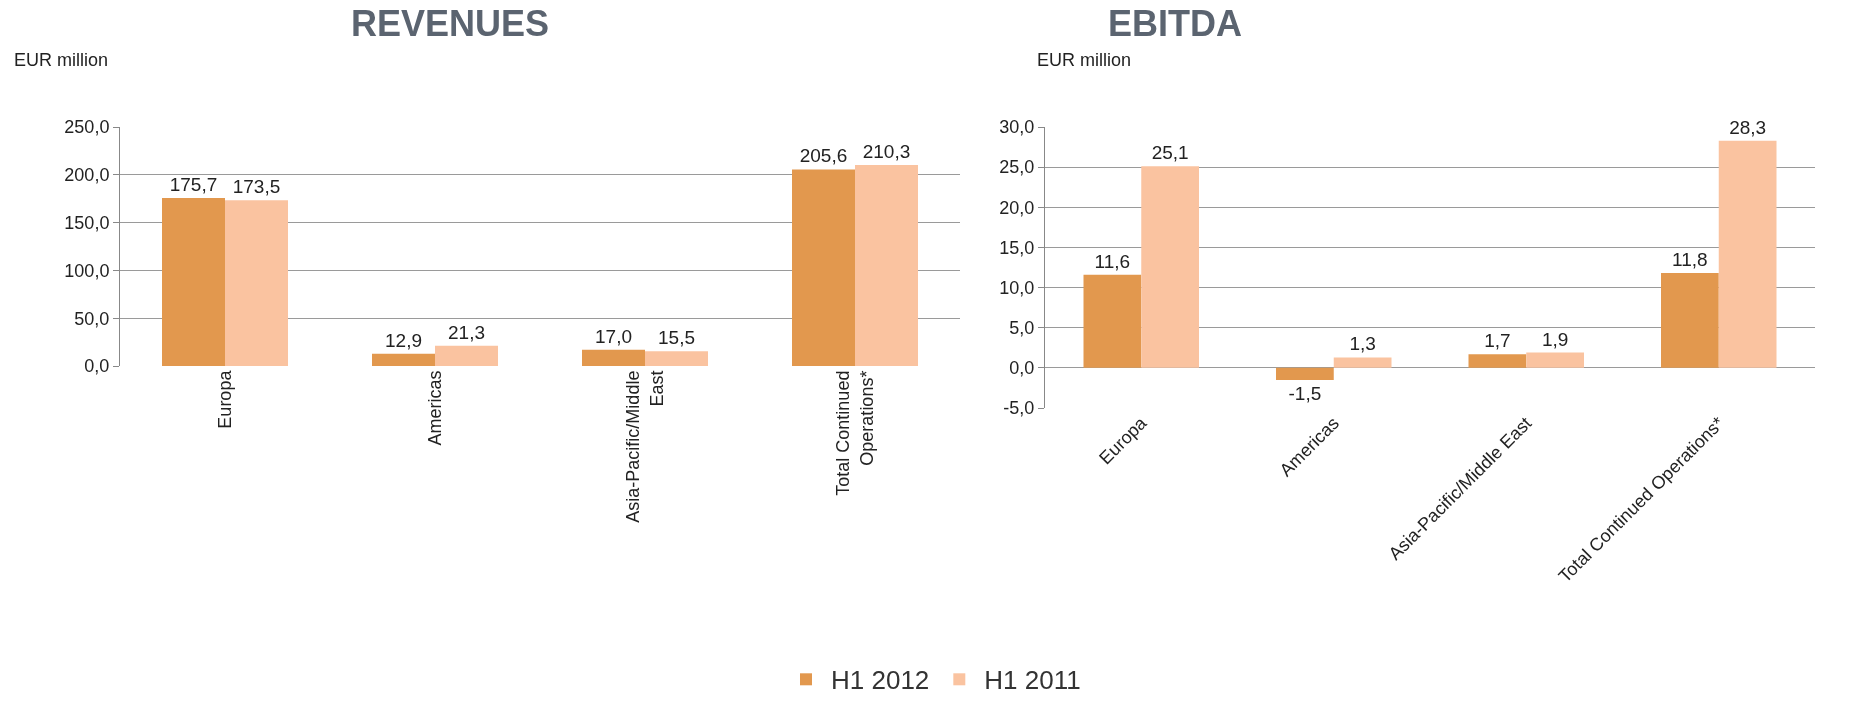 This screenshot has width=1867, height=710. What do you see at coordinates (855, 433) in the screenshot?
I see `x-tick-label: Total Continued Operations*` at bounding box center [855, 433].